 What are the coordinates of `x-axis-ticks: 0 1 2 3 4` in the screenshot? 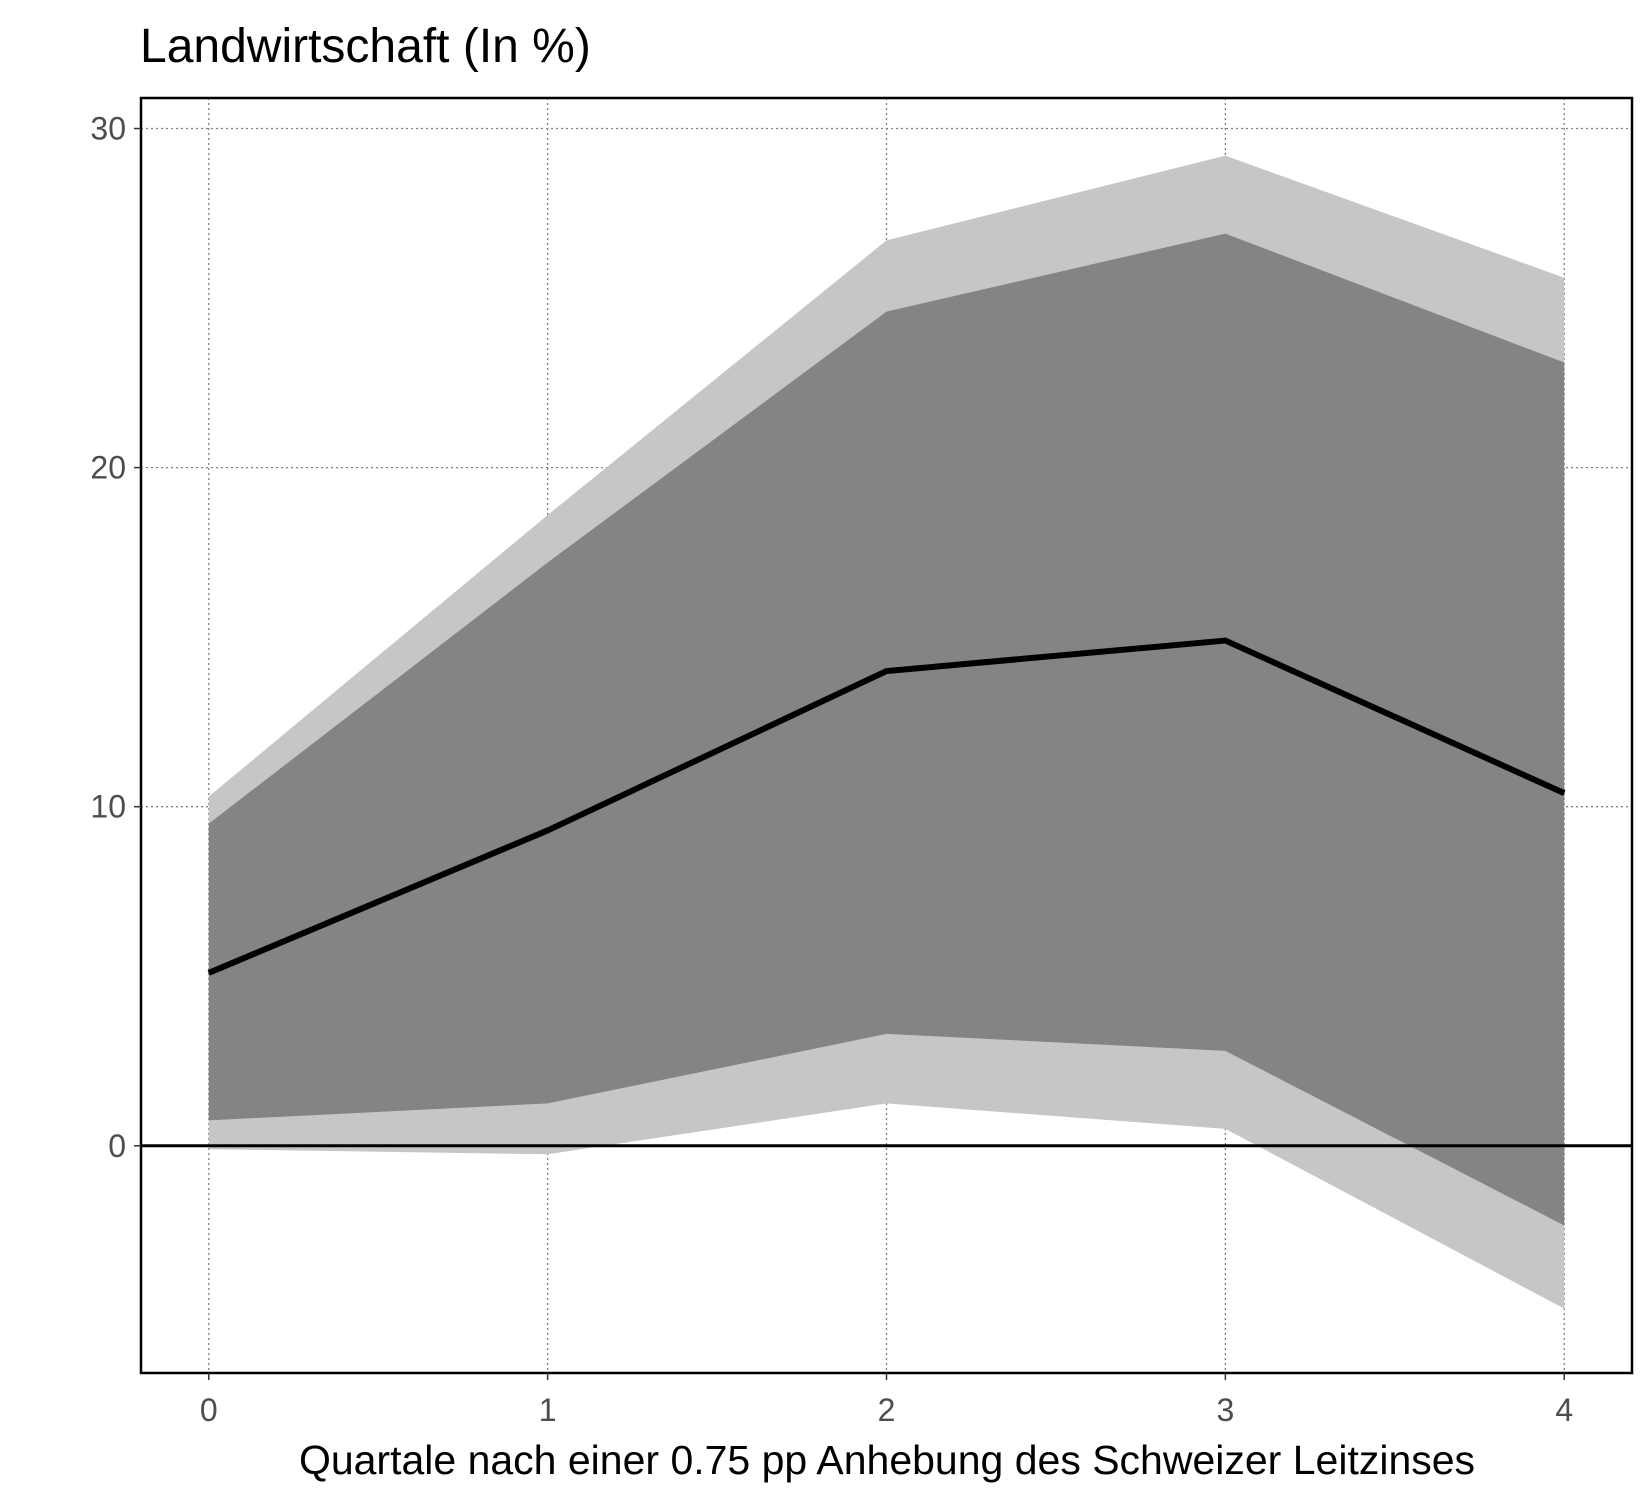 It's located at (886, 1400).